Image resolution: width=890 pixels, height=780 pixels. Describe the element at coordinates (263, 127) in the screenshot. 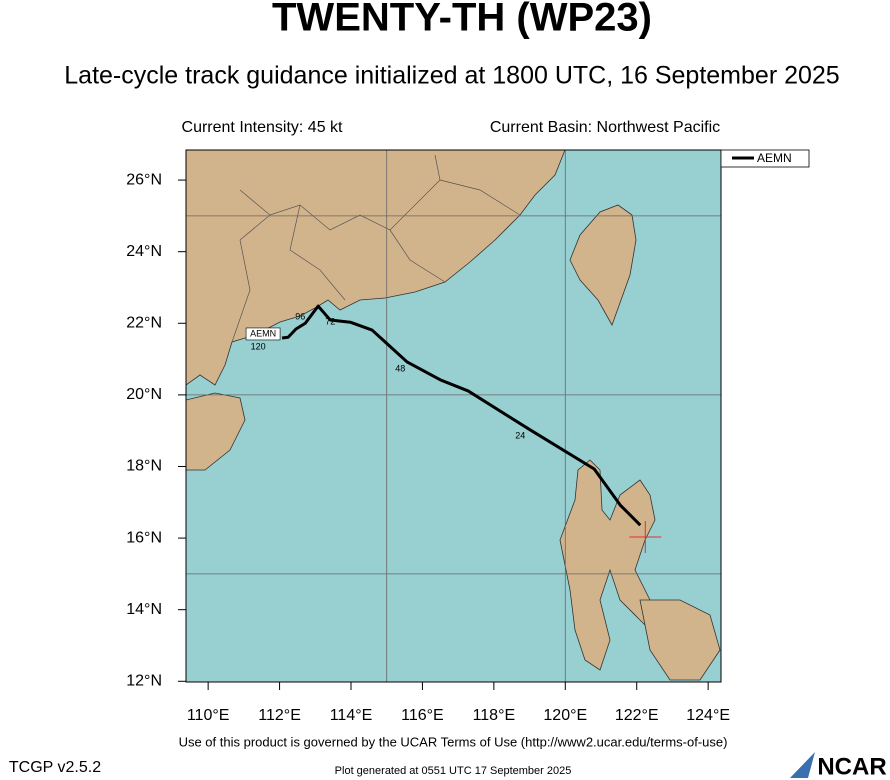

I see `intensity: Current Intensity: 45 kt` at that location.